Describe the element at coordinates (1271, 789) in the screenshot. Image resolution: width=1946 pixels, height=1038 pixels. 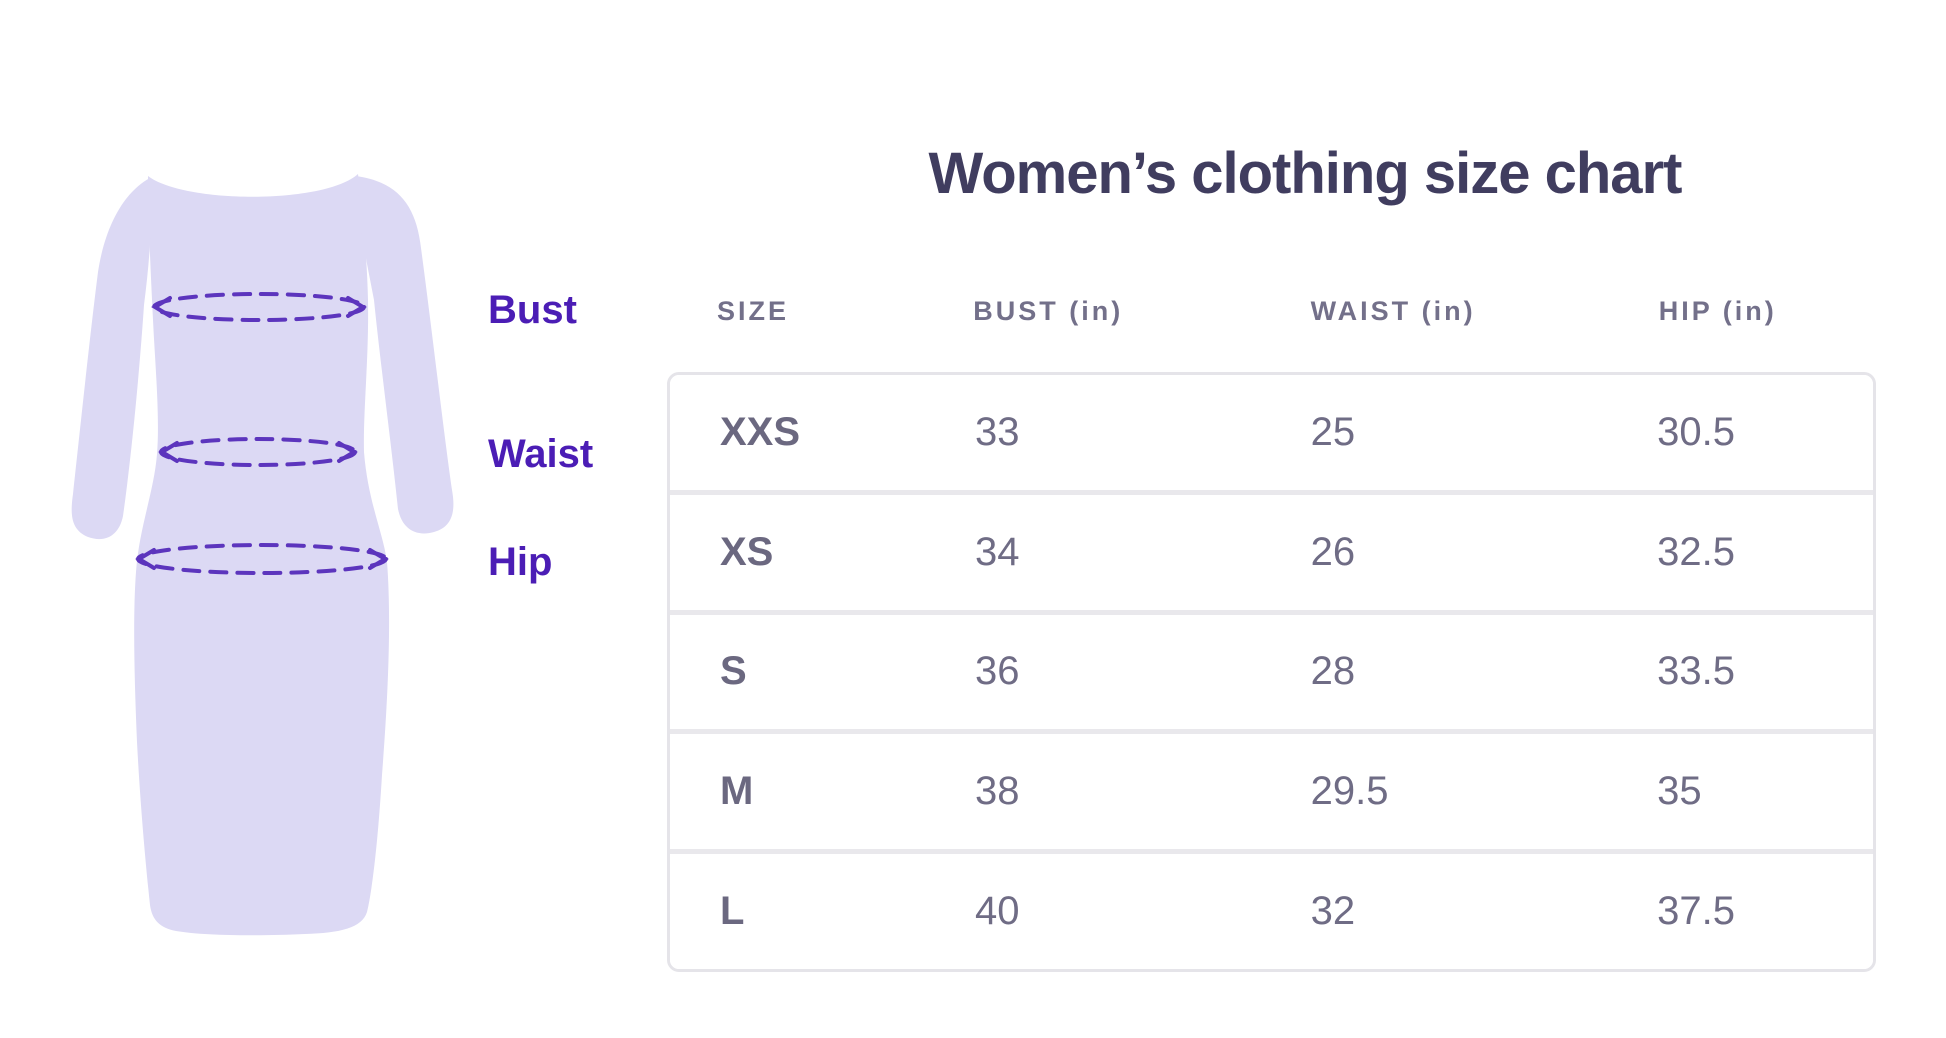
I see `table-row: M 38 29.5 35` at that location.